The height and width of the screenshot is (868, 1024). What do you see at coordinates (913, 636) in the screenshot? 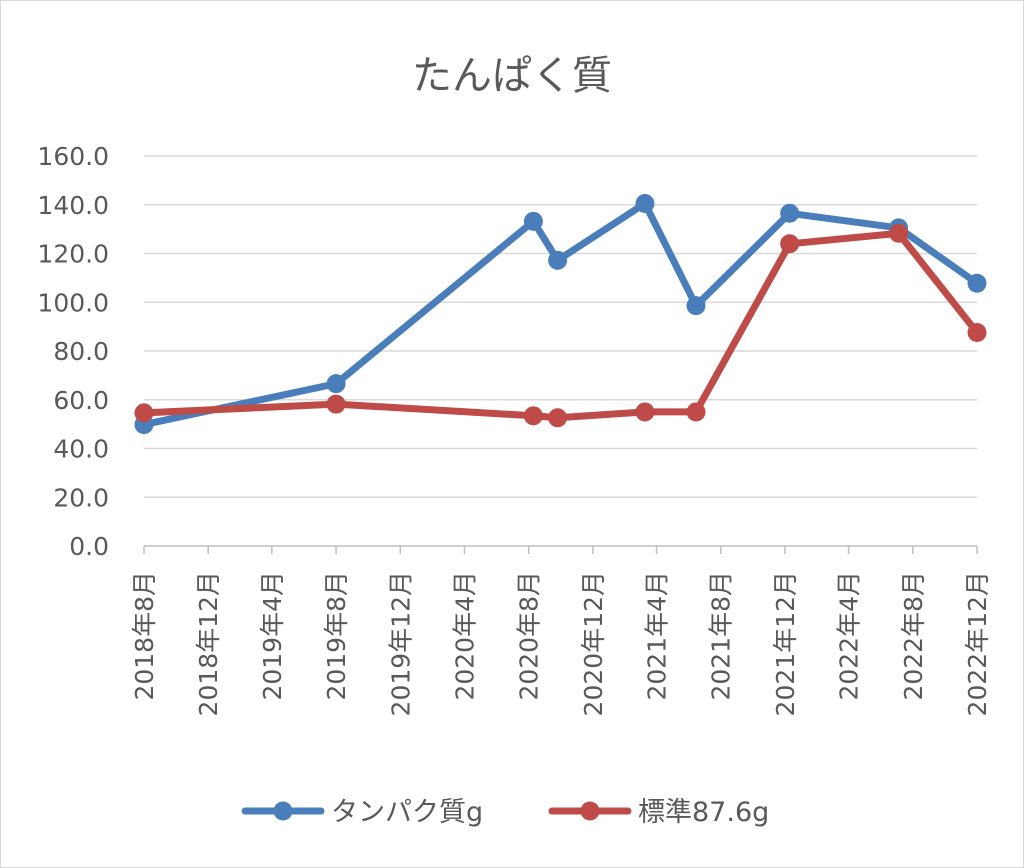
I see `x-tick-label: 2022年8月` at bounding box center [913, 636].